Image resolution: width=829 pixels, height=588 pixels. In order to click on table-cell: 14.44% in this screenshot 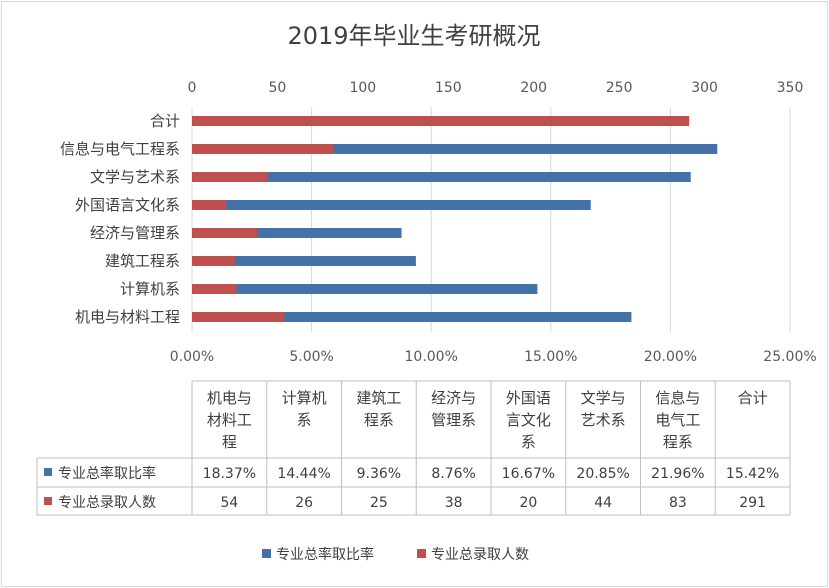, I will do `click(303, 474)`.